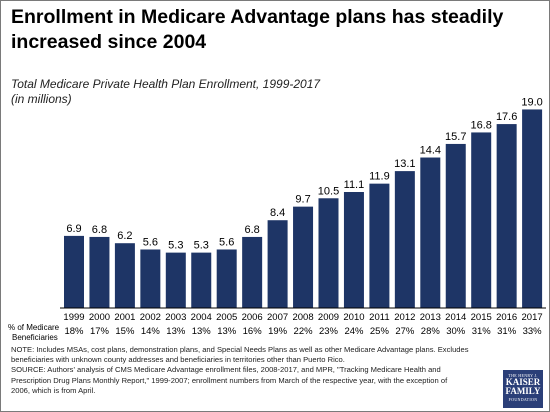 This screenshot has height=412, width=550. Describe the element at coordinates (532, 317) in the screenshot. I see `x-tick-label-2017: 2017` at that location.